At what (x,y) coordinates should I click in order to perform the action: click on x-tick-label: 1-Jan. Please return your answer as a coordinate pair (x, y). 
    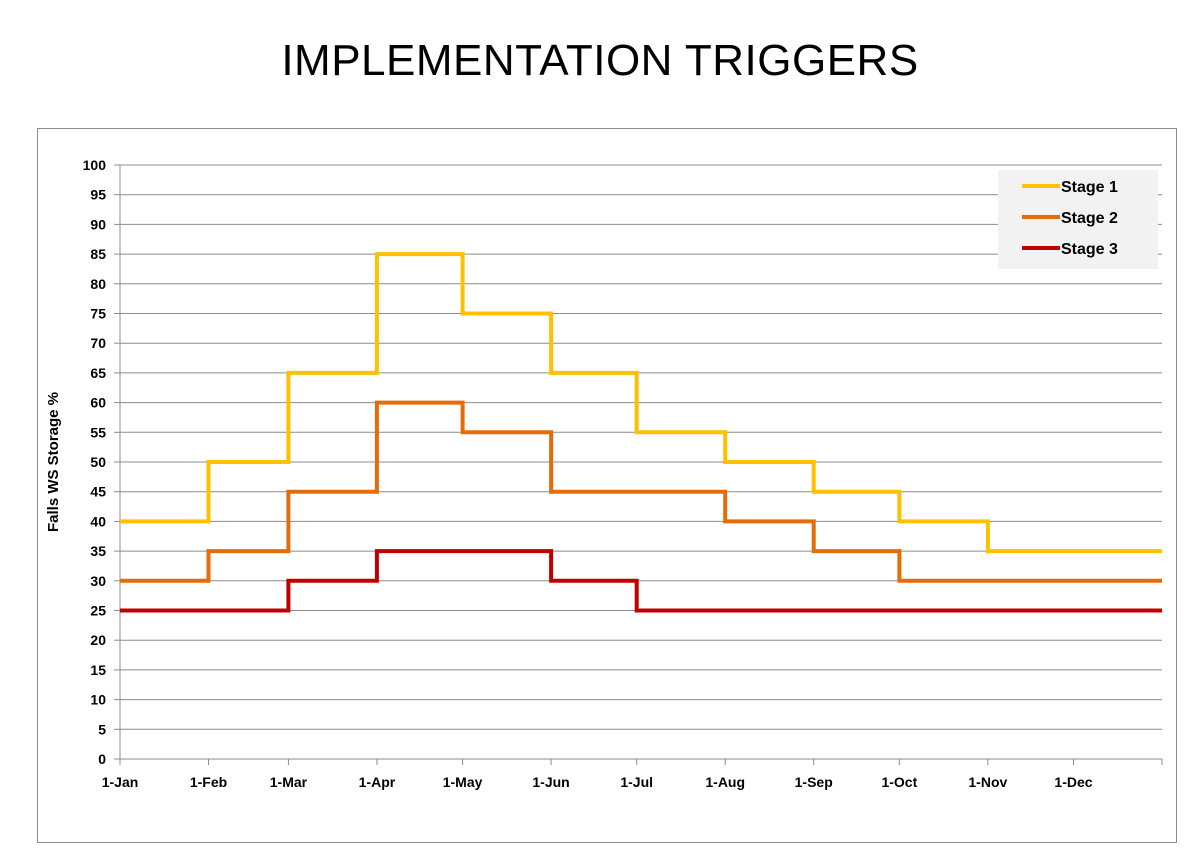
    Looking at the image, I should click on (120, 782).